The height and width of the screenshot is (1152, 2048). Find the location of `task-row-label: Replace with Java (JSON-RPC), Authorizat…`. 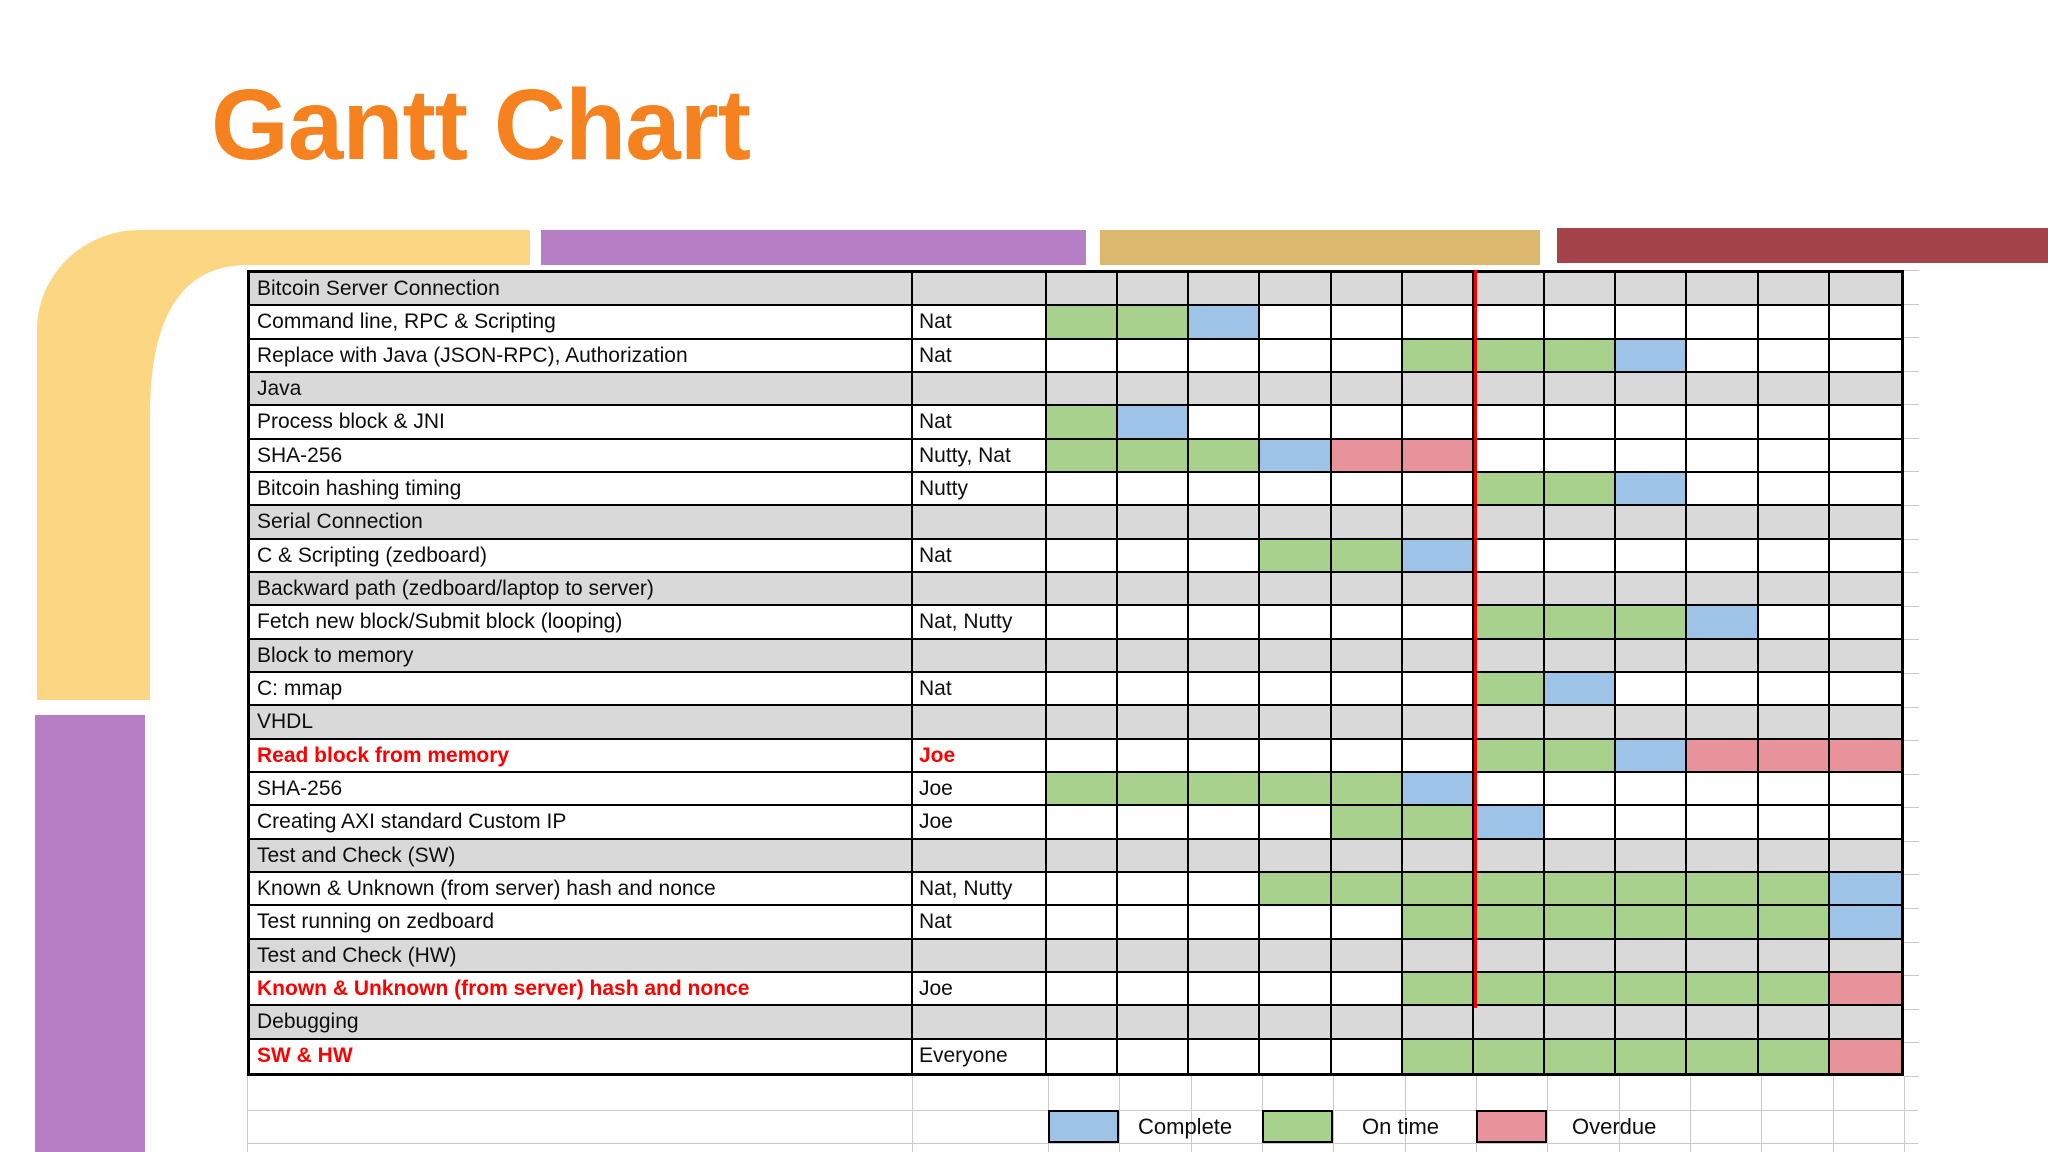

task-row-label: Replace with Java (JSON-RPC), Authorizat… is located at coordinates (581, 356).